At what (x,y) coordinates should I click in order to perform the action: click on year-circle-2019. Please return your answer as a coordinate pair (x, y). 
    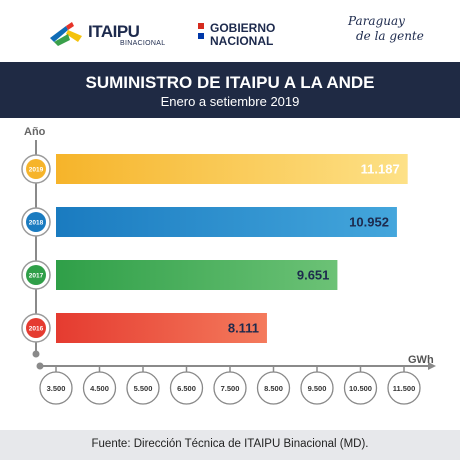
    Looking at the image, I should click on (36, 169).